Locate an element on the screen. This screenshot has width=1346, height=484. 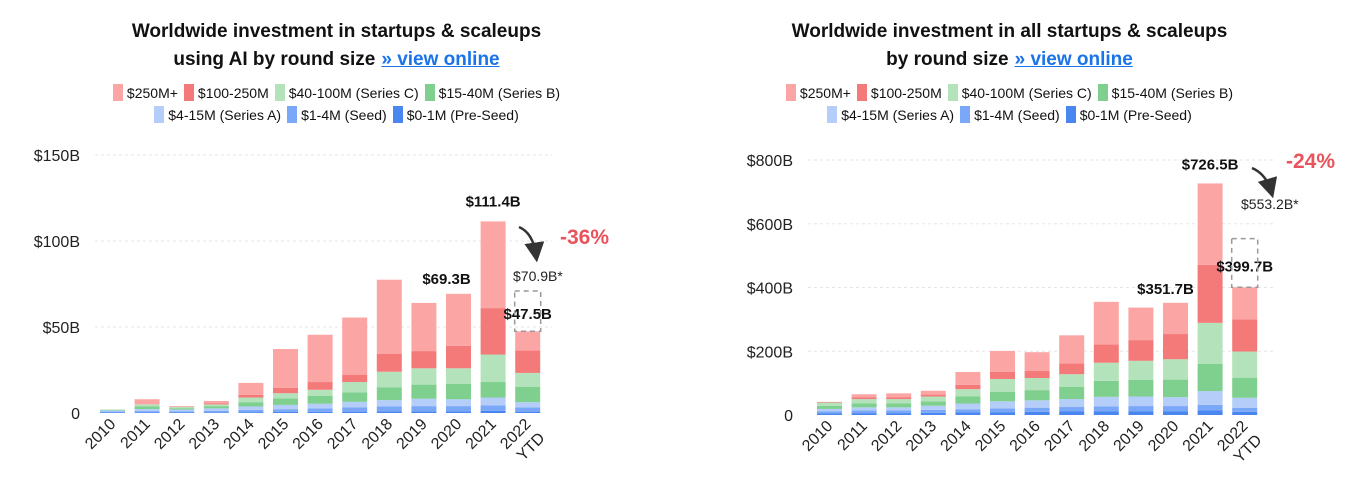
bar-segment-2018-0-1m-pre-seed is located at coordinates (1106, 413).